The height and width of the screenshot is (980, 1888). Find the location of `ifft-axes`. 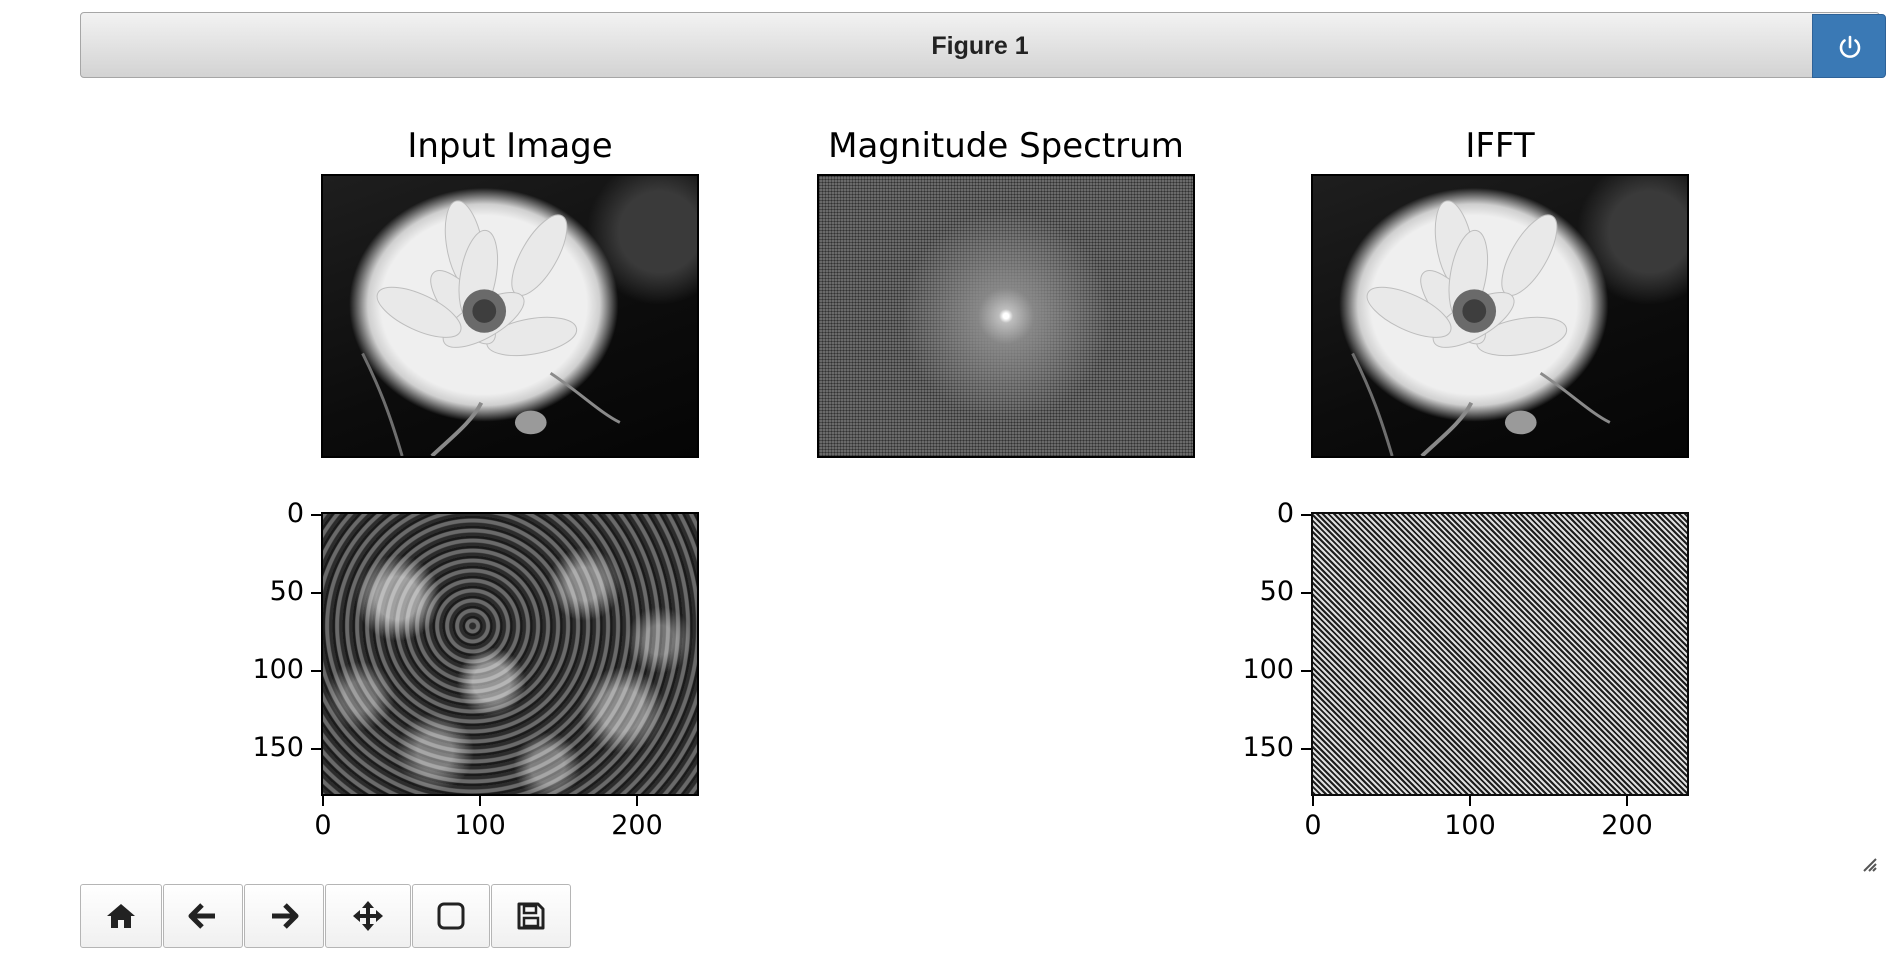

ifft-axes is located at coordinates (1500, 316).